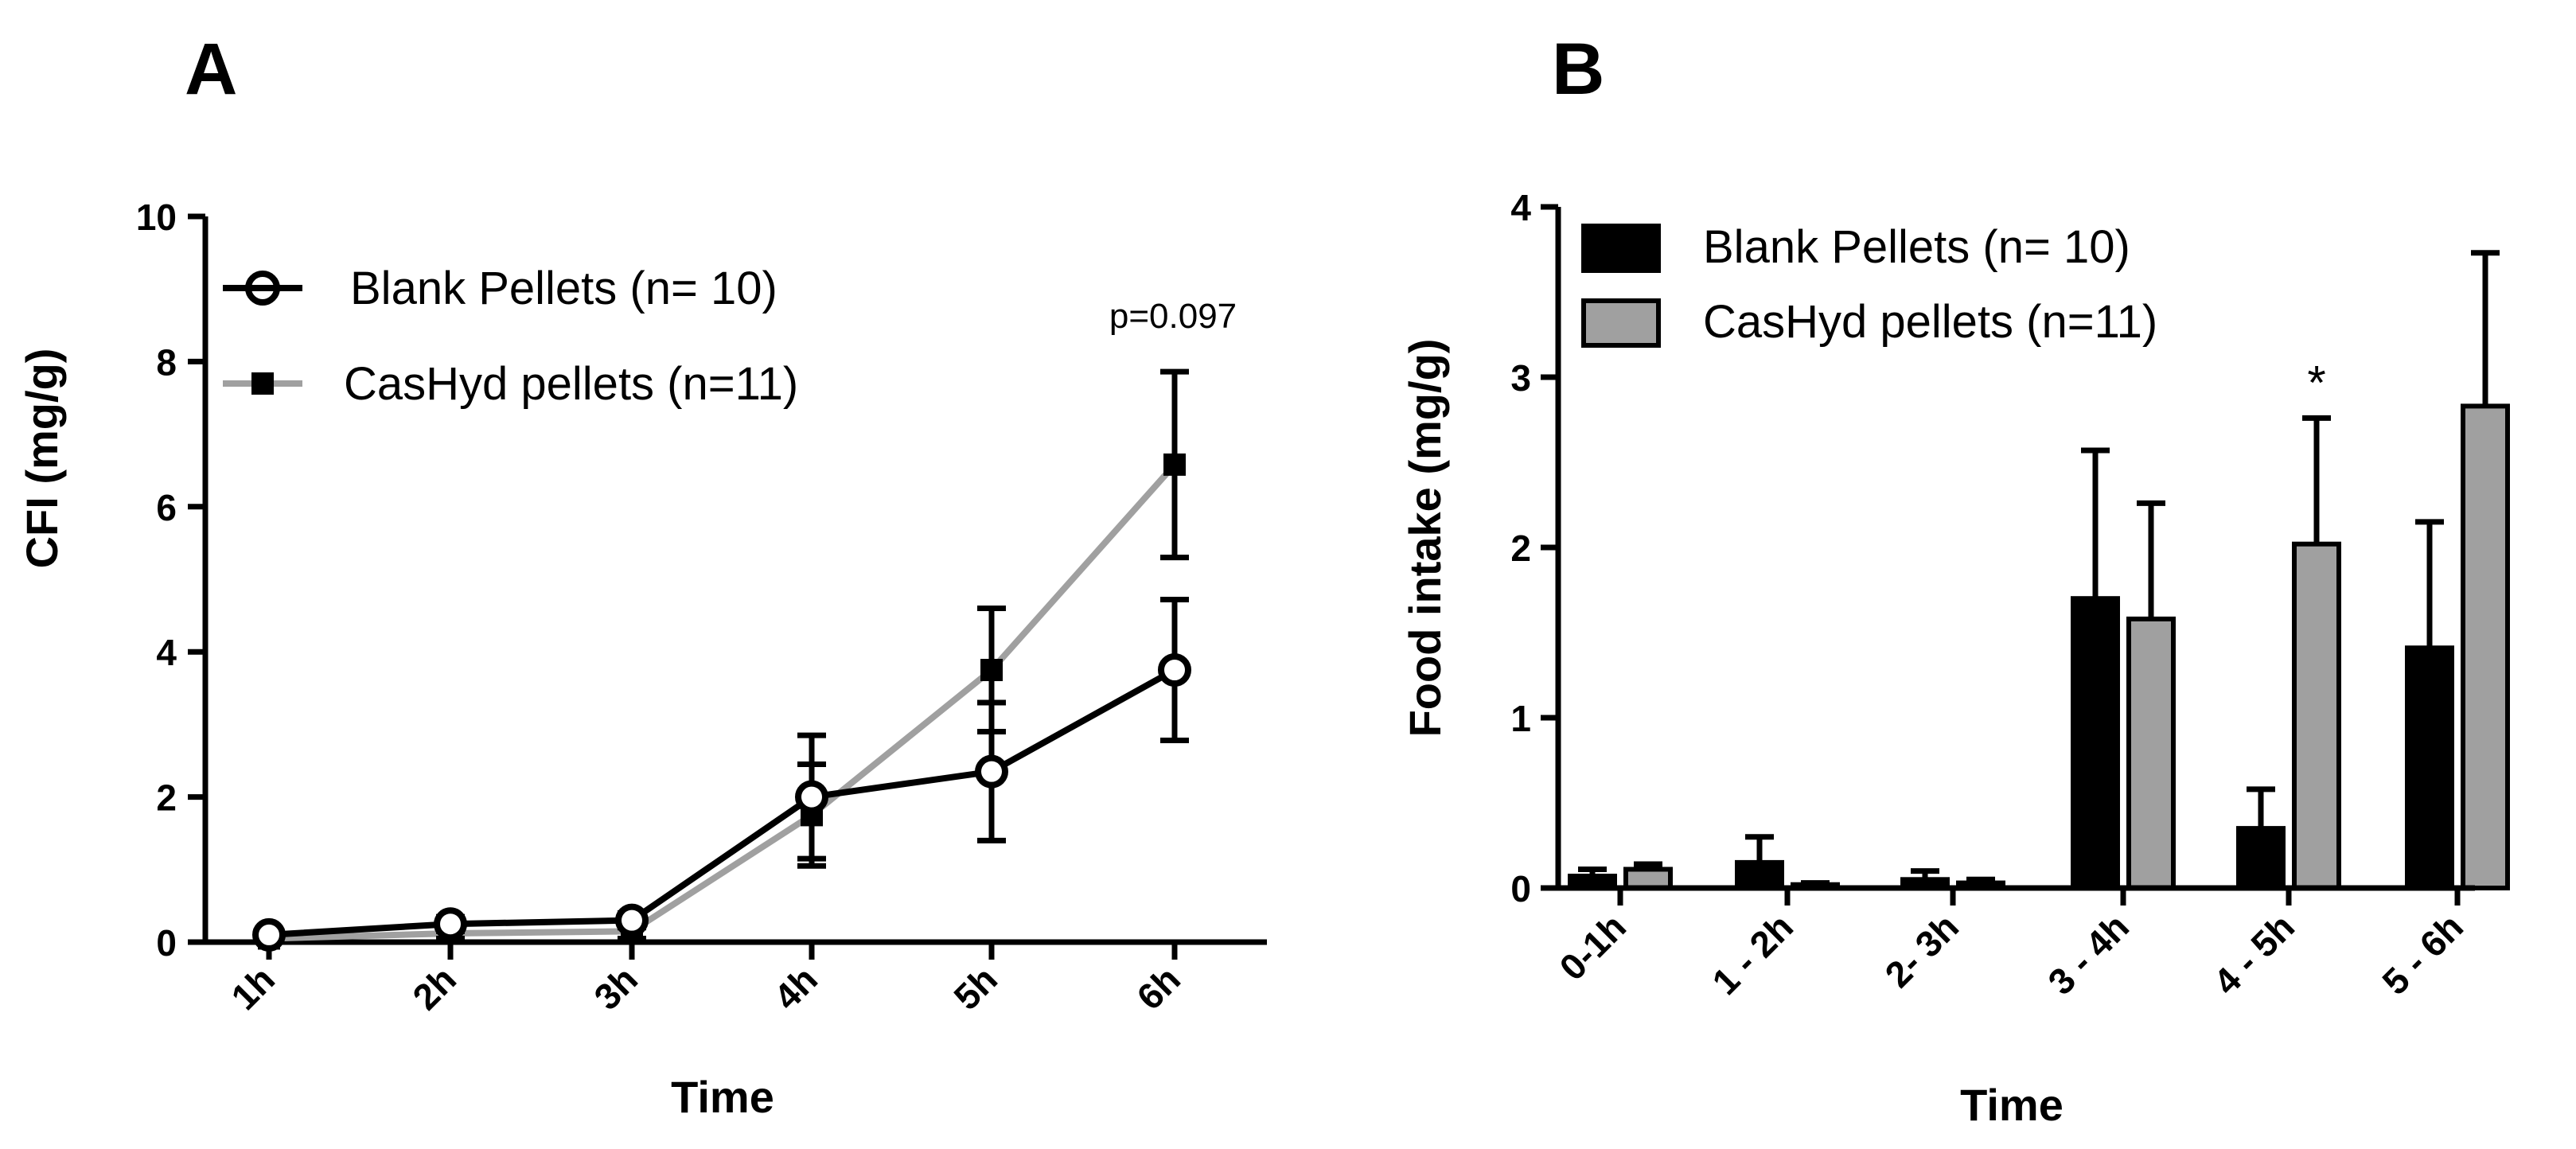 The image size is (2576, 1149). Describe the element at coordinates (795, 988) in the screenshot. I see `x-tick-label: 4h` at that location.